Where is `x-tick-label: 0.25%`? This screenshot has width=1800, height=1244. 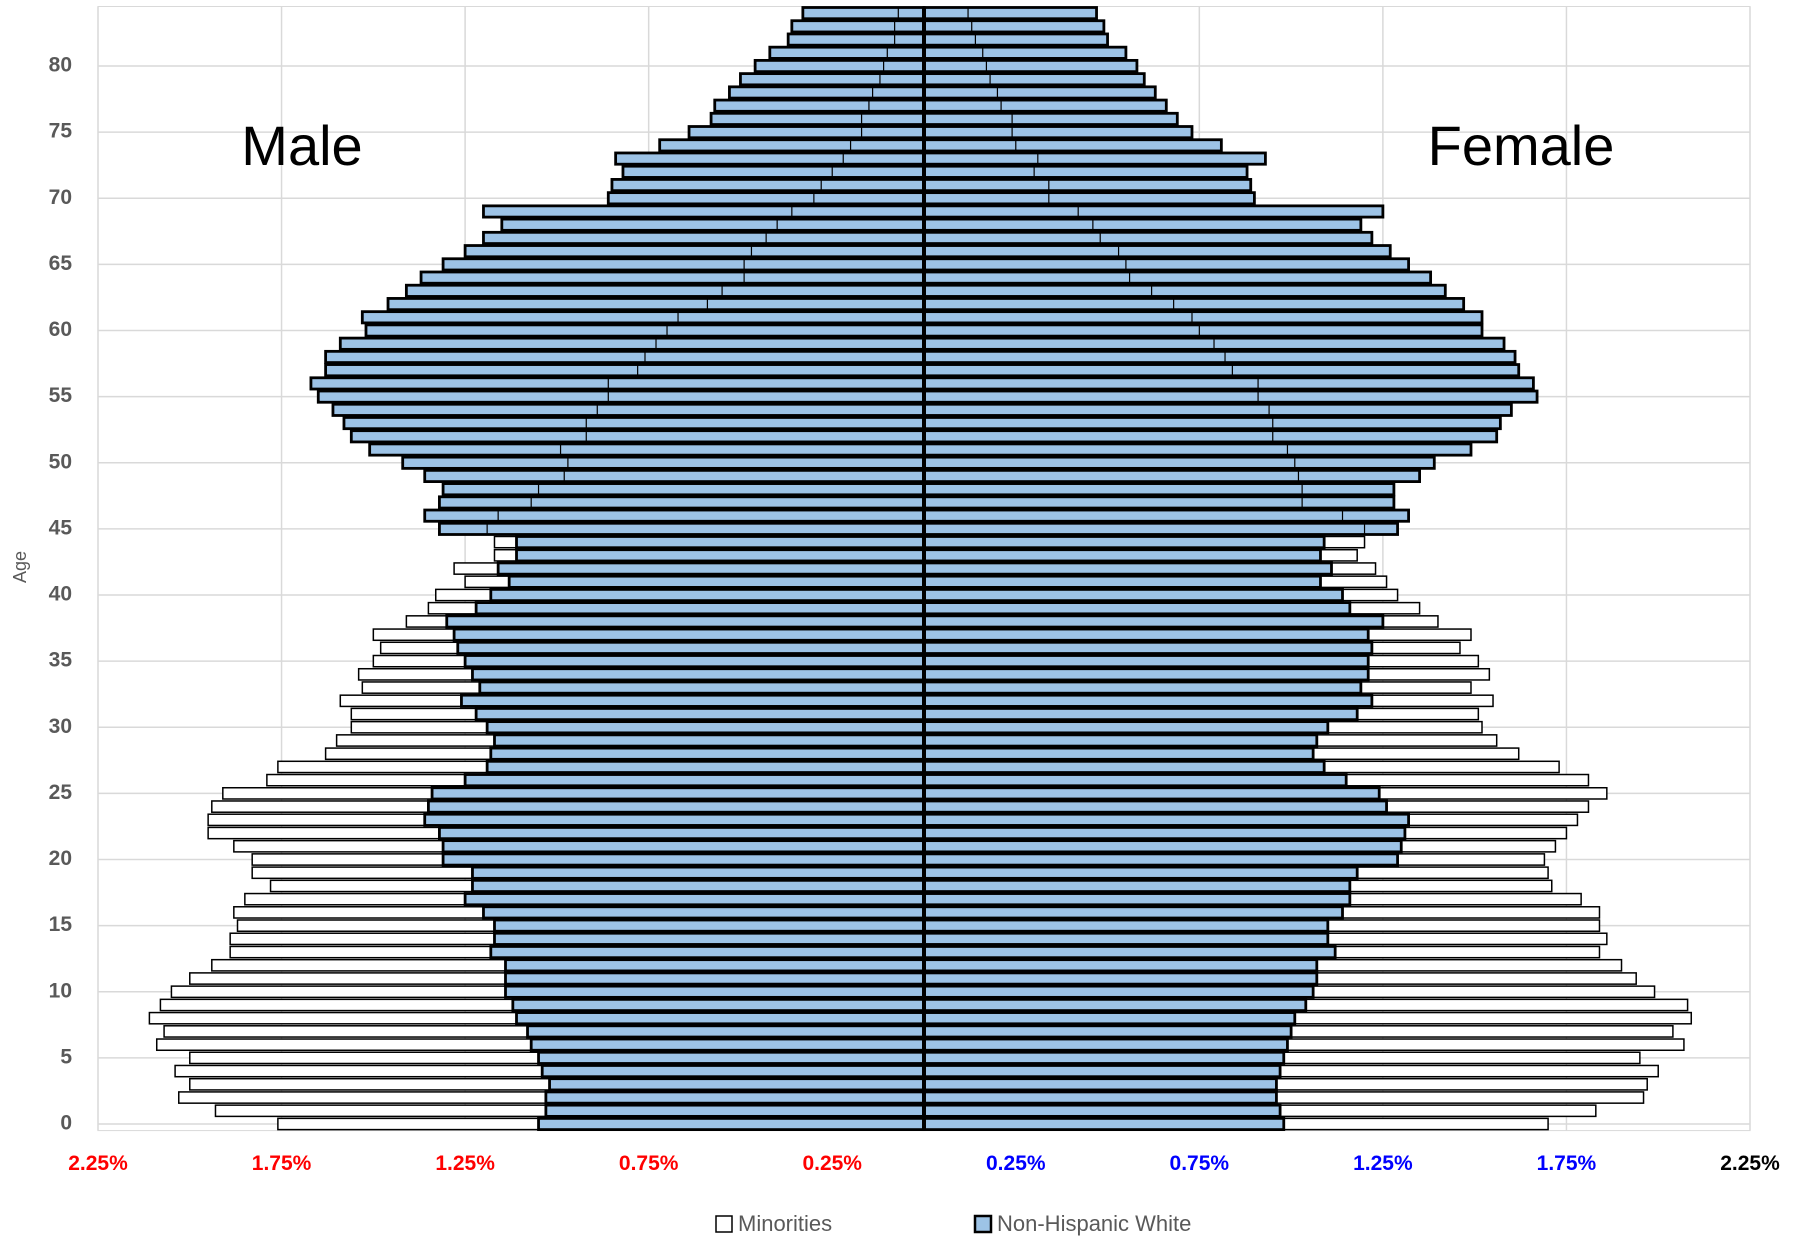
x-tick-label: 0.25% is located at coordinates (1016, 1163).